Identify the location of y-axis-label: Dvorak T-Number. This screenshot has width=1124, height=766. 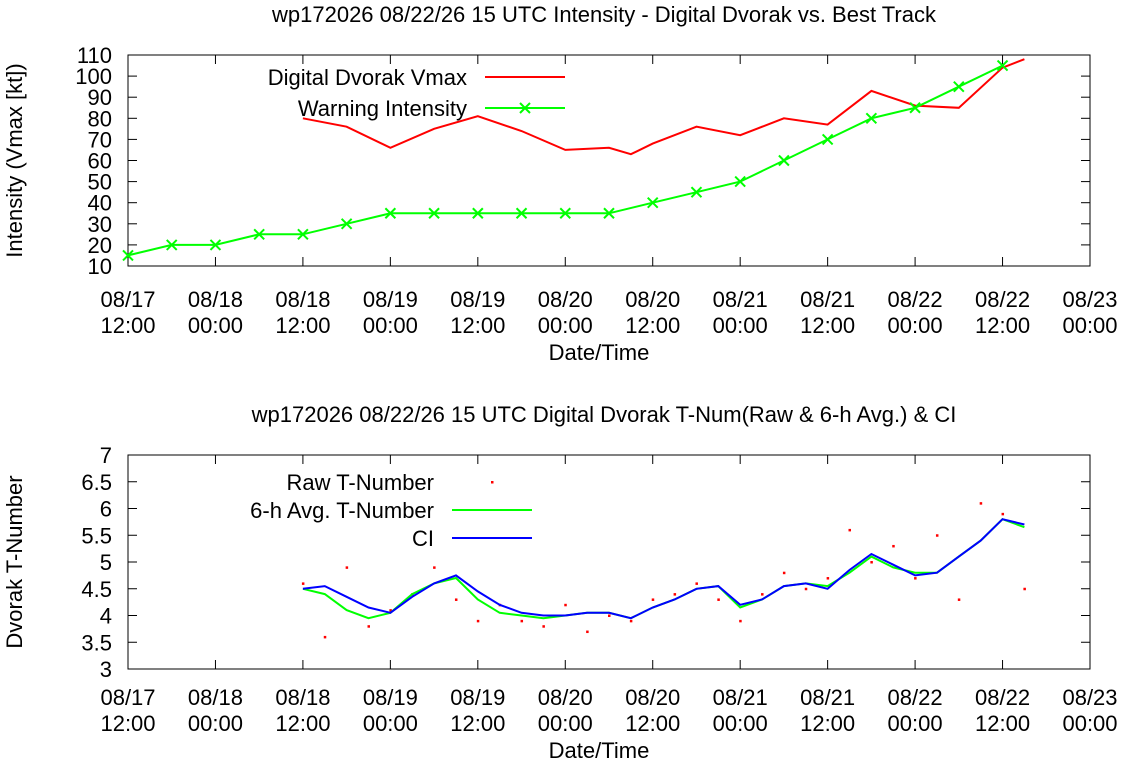
(14, 561).